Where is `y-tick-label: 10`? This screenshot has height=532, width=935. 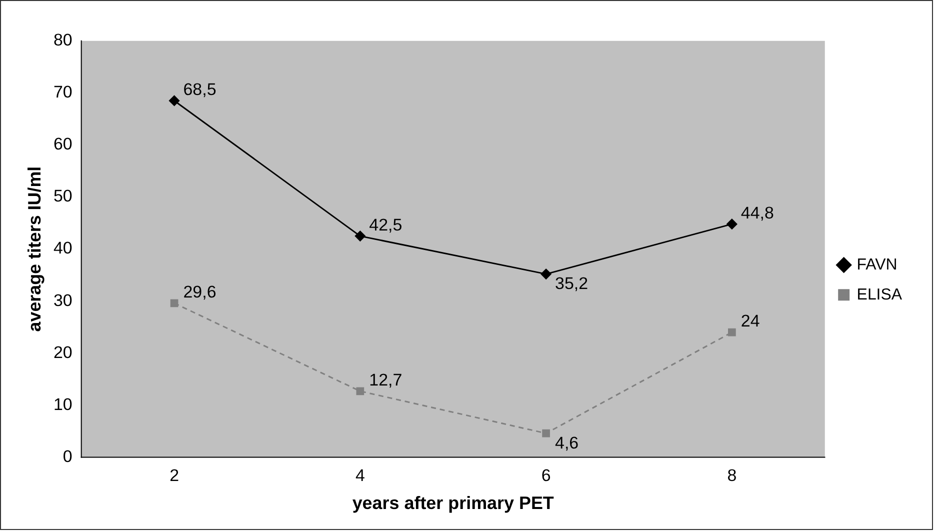
y-tick-label: 10 is located at coordinates (62, 404).